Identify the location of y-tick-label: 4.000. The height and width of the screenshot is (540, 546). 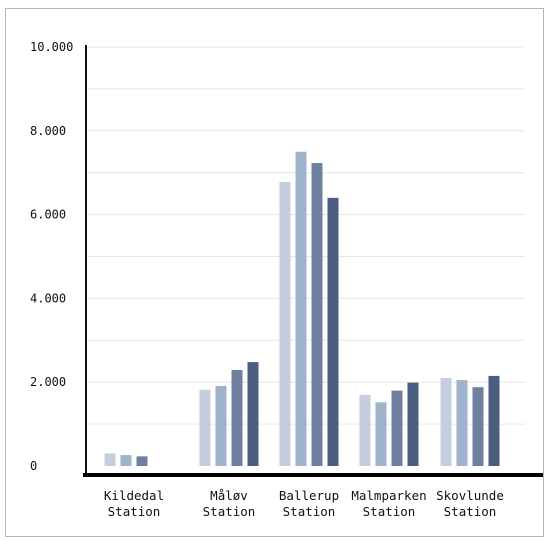
(48, 298).